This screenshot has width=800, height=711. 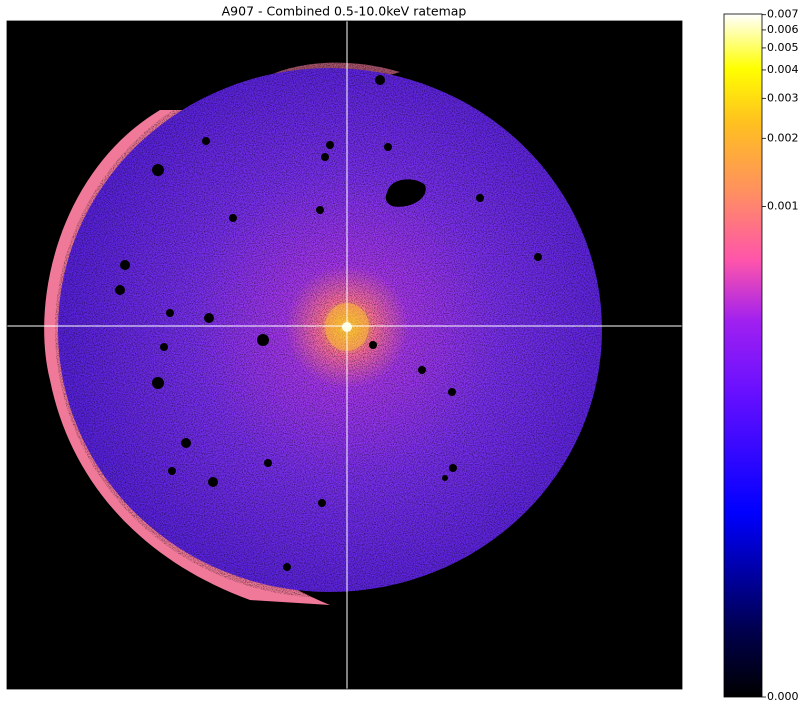 What do you see at coordinates (783, 137) in the screenshot?
I see `colorbar-tick-label: 0.002` at bounding box center [783, 137].